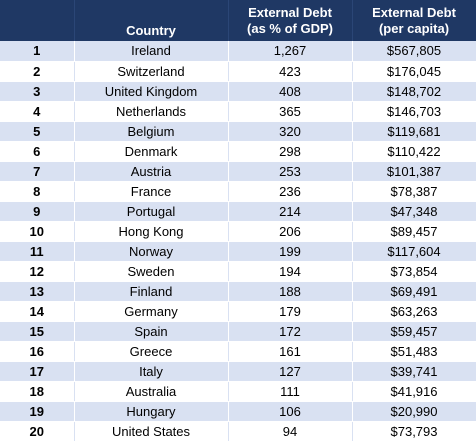 The width and height of the screenshot is (476, 442). I want to click on debt-capita-cell: $73,793, so click(414, 431).